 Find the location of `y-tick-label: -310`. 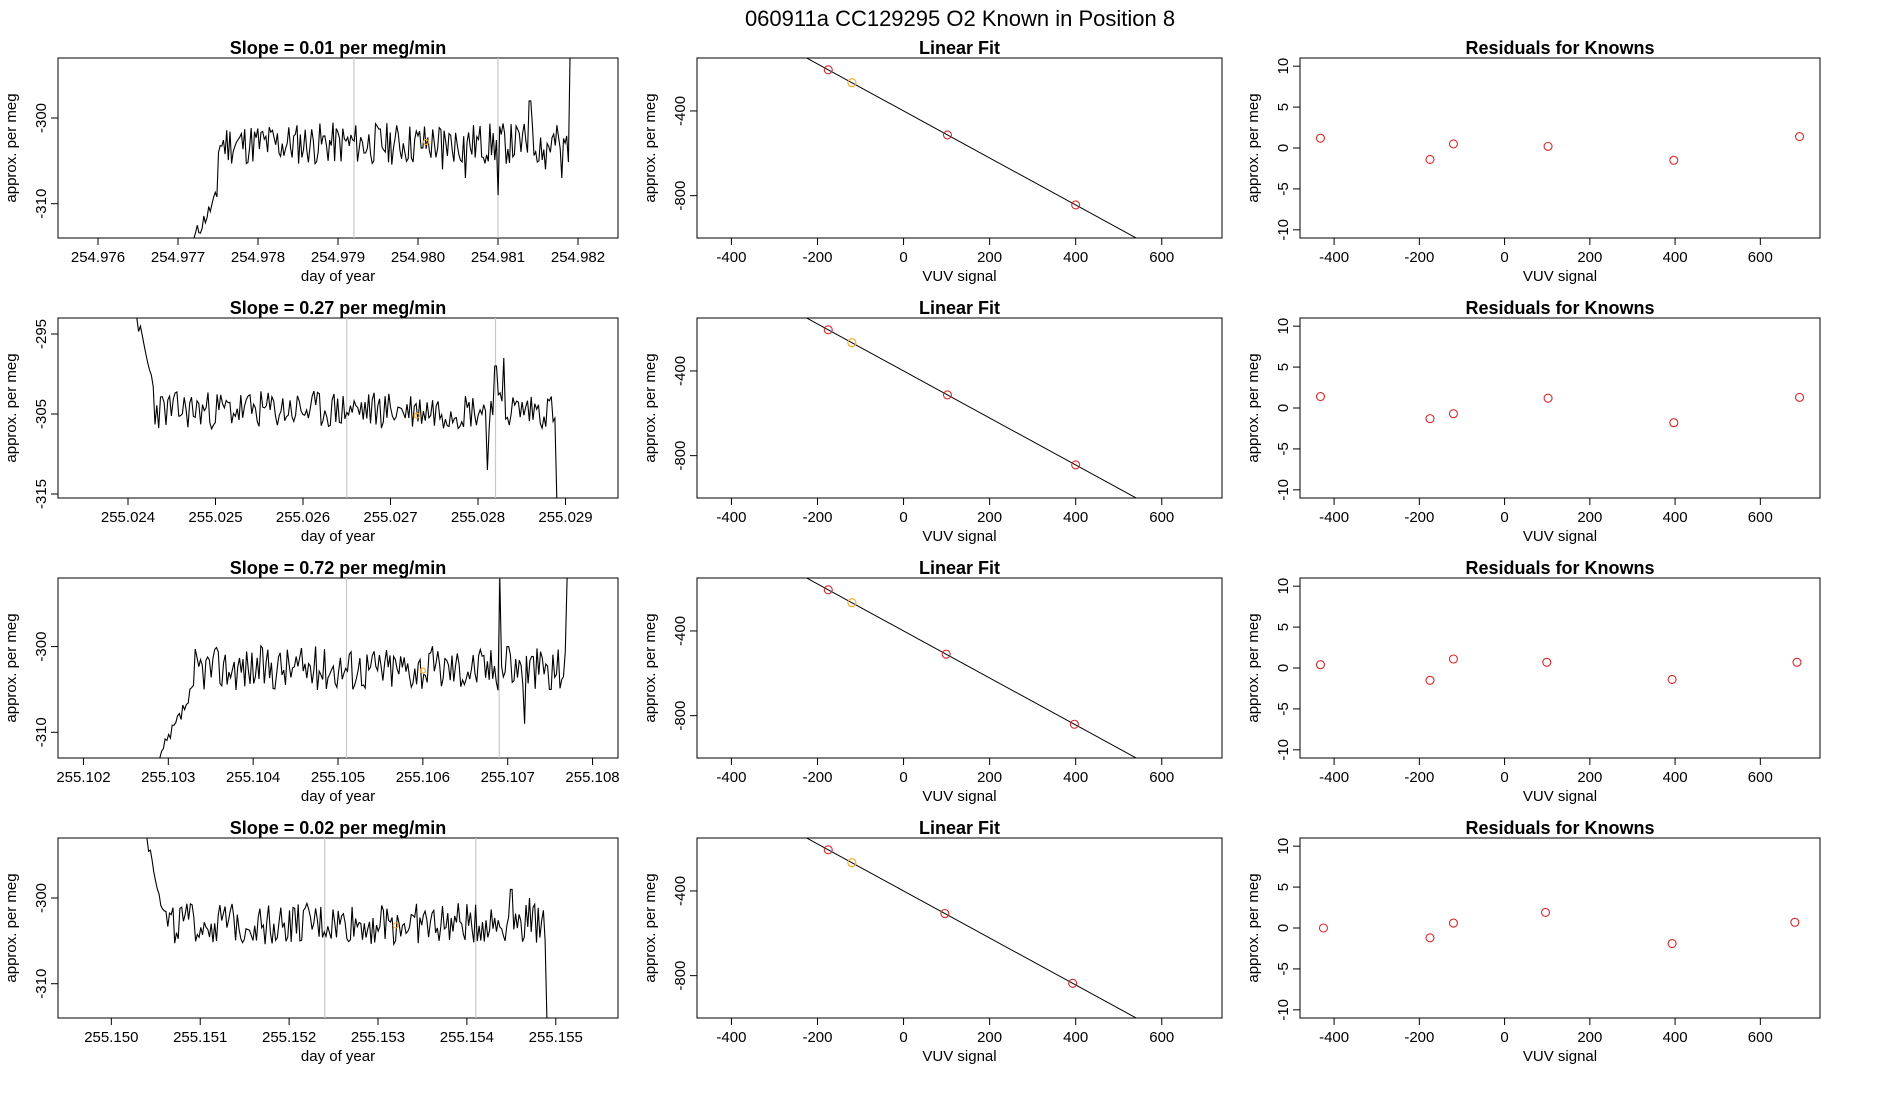

y-tick-label: -310 is located at coordinates (41, 984).